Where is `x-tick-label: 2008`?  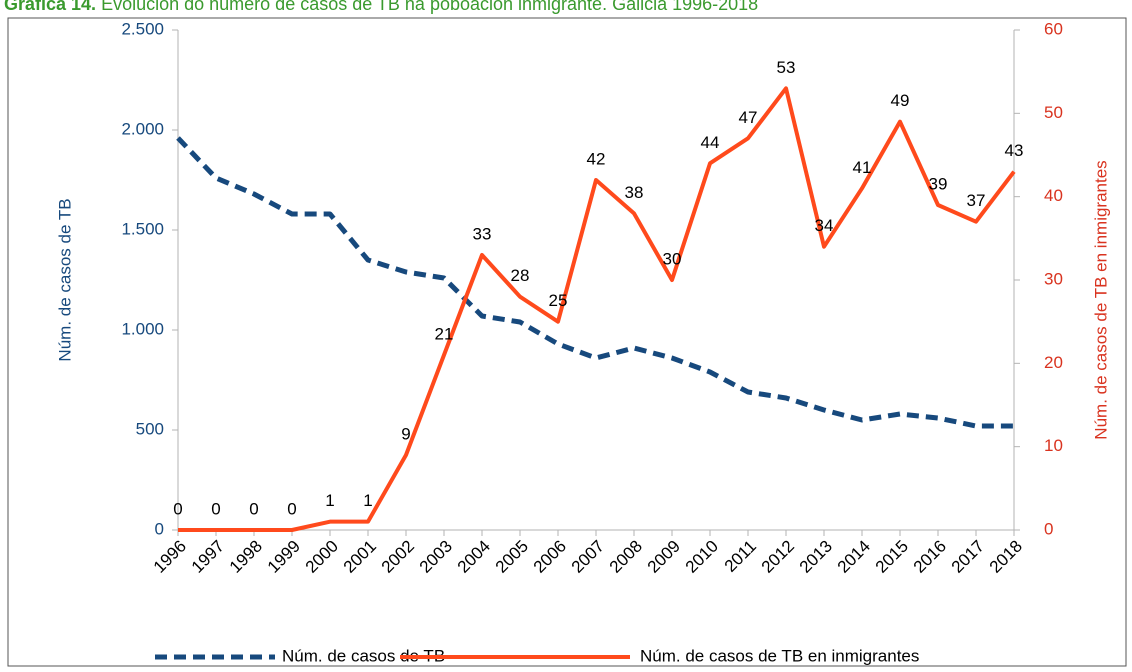 x-tick-label: 2008 is located at coordinates (626, 557).